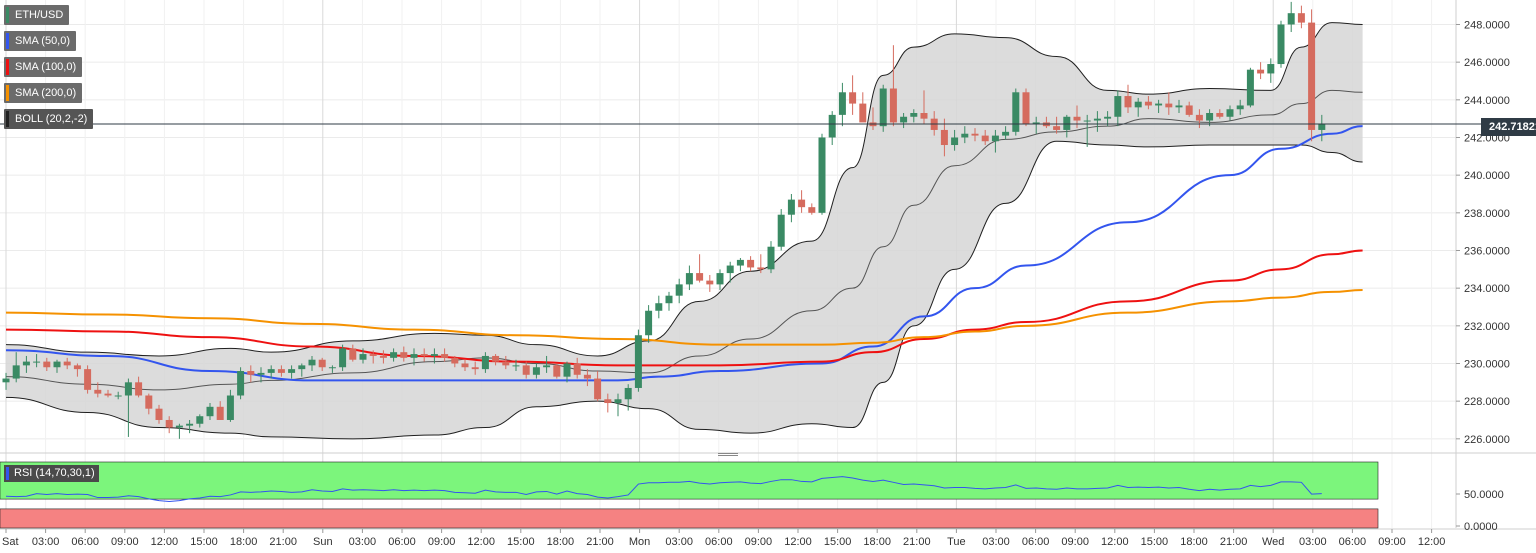 Image resolution: width=1536 pixels, height=553 pixels. I want to click on legend-sma200-tag: SMA (200,0), so click(43, 93).